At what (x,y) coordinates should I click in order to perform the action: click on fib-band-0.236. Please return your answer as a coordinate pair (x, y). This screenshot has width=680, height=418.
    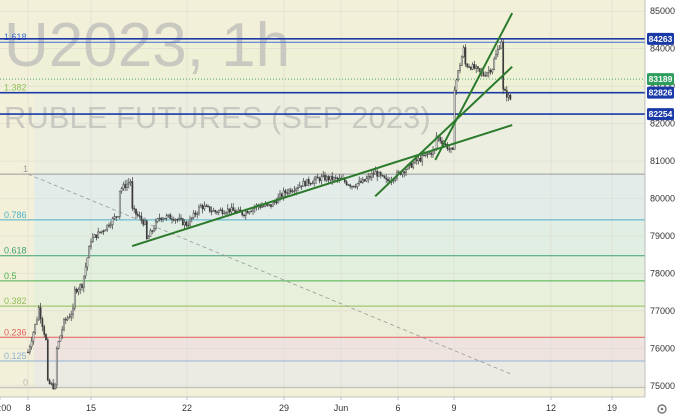
    Looking at the image, I should click on (339, 322).